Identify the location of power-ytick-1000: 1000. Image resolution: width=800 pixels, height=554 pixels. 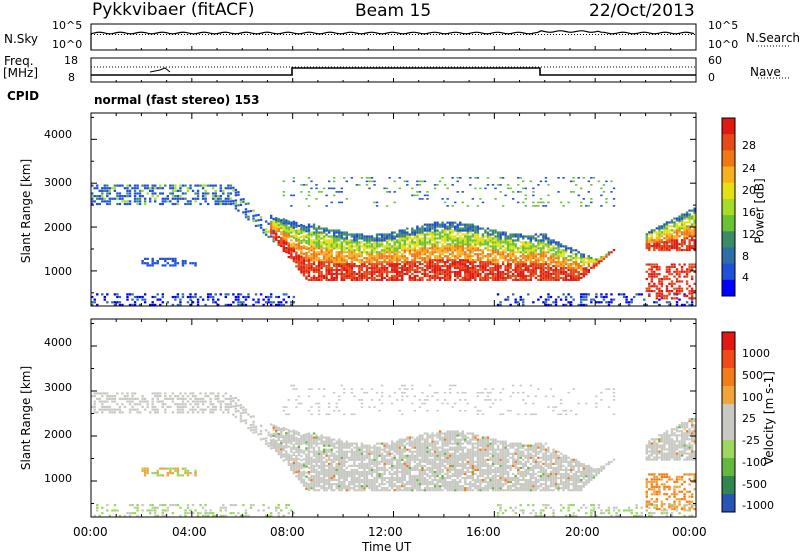
(58, 271).